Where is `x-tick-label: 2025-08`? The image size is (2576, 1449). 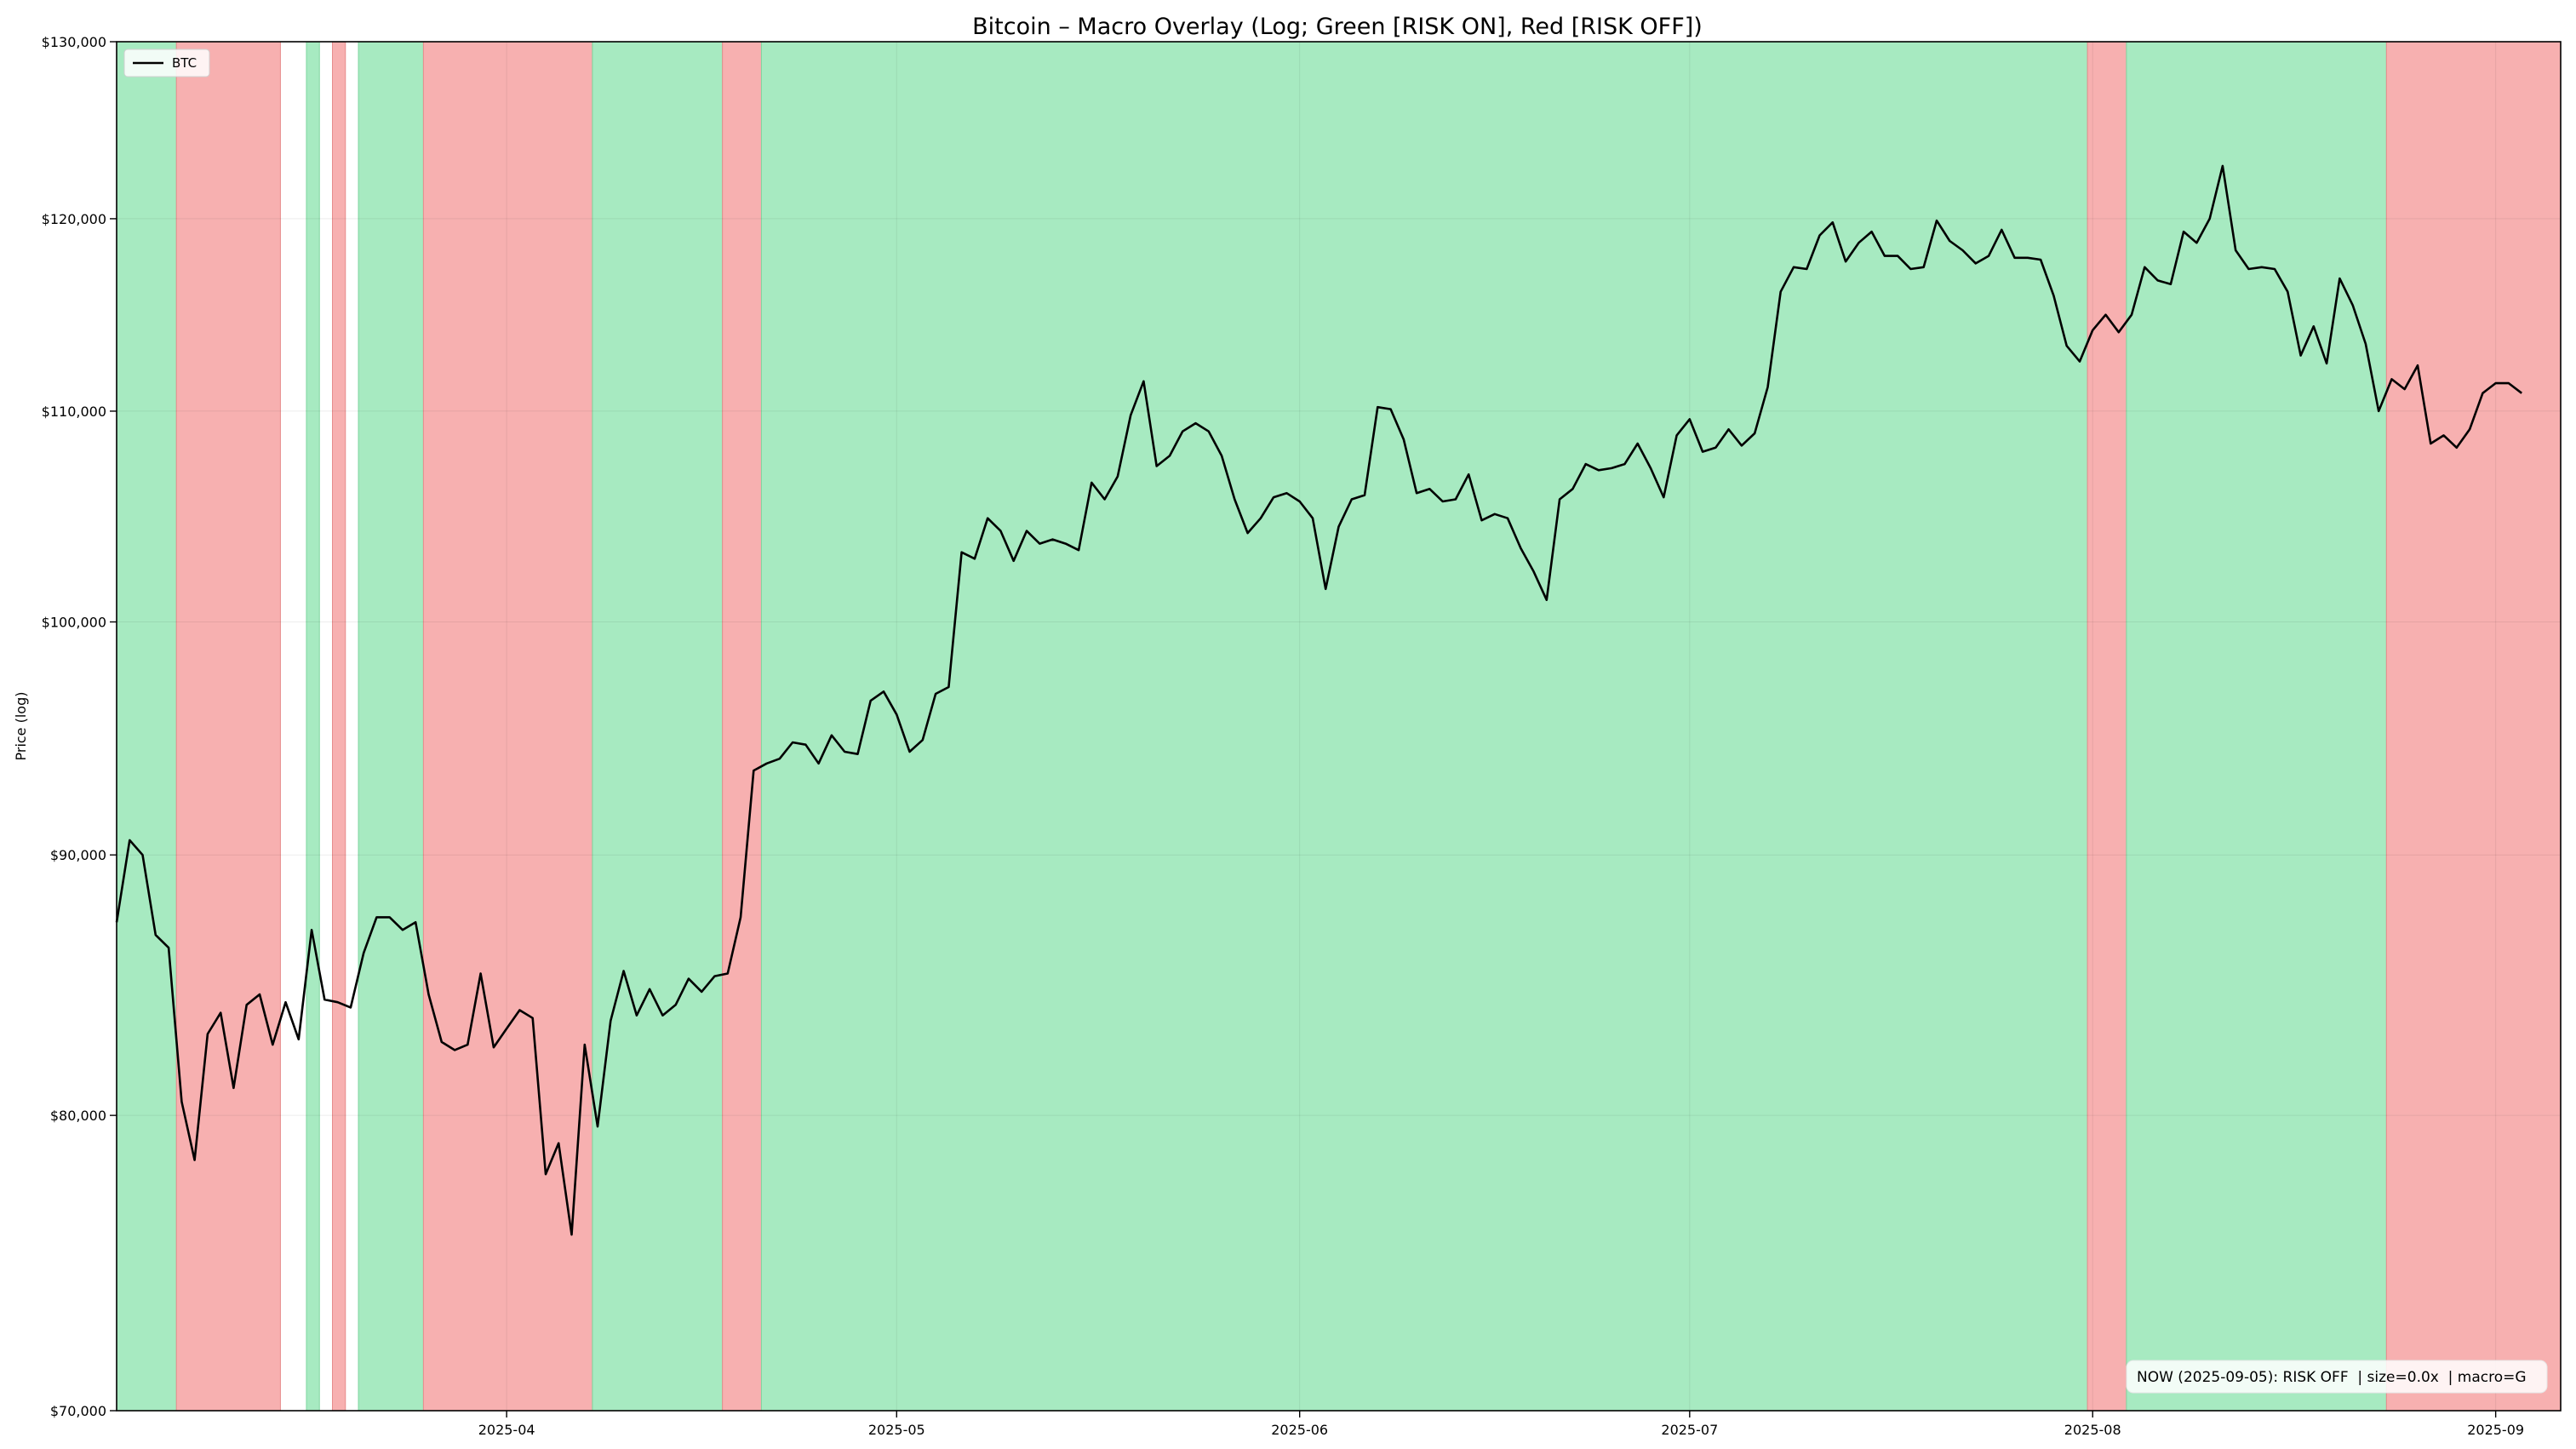 x-tick-label: 2025-08 is located at coordinates (2092, 1430).